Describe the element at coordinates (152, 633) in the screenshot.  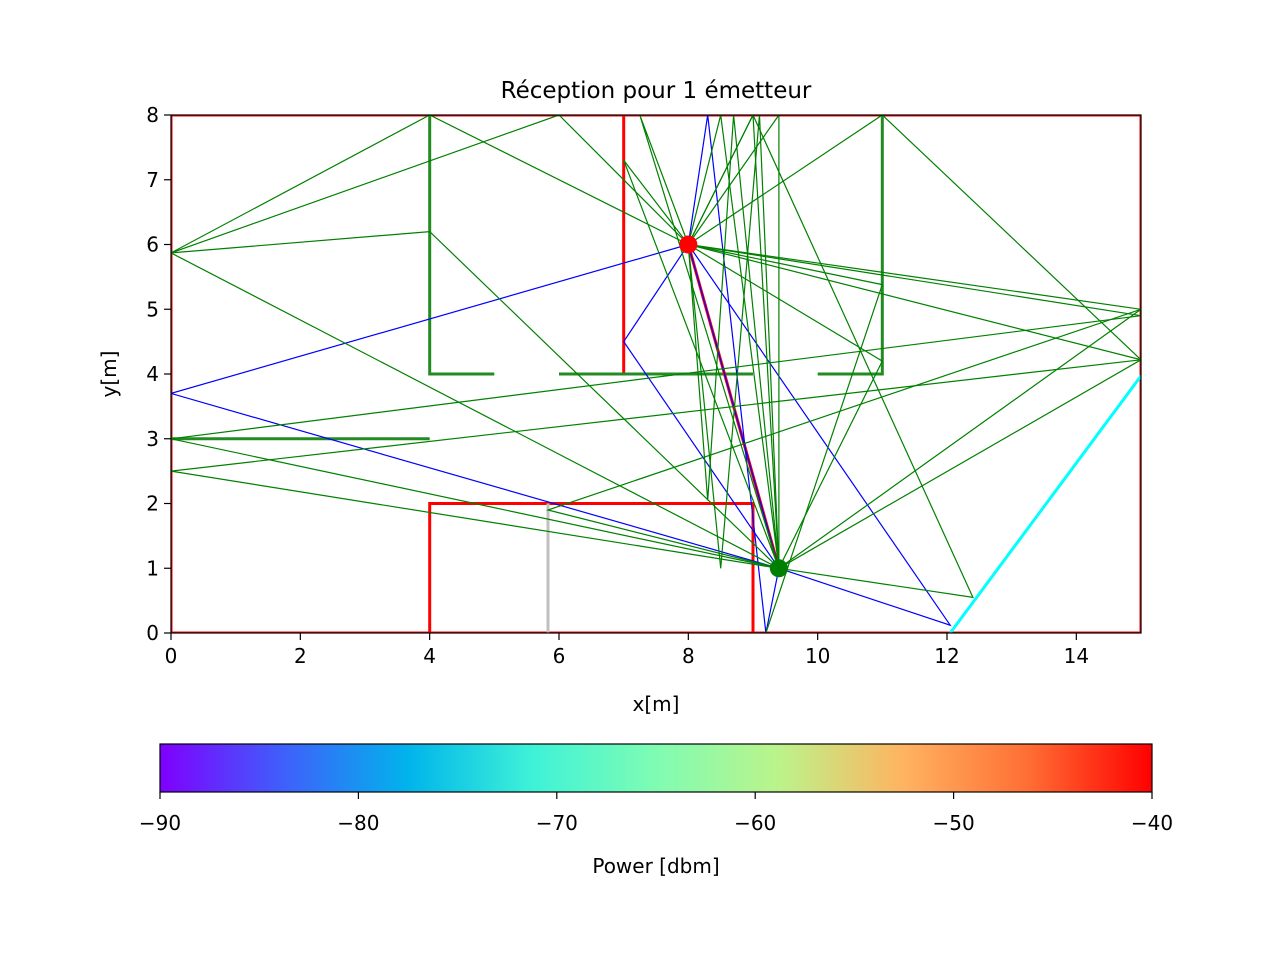
I see `y-tick-label: 0` at that location.